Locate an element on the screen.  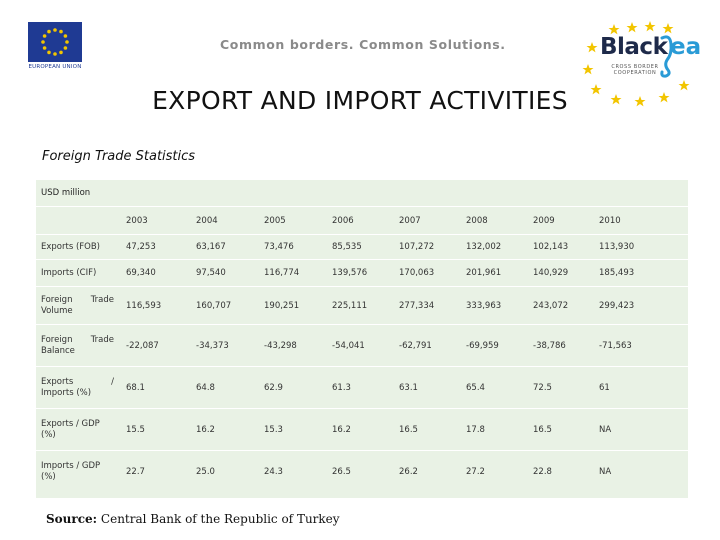
value-cell: 225,111 is located at coordinates (359, 305).